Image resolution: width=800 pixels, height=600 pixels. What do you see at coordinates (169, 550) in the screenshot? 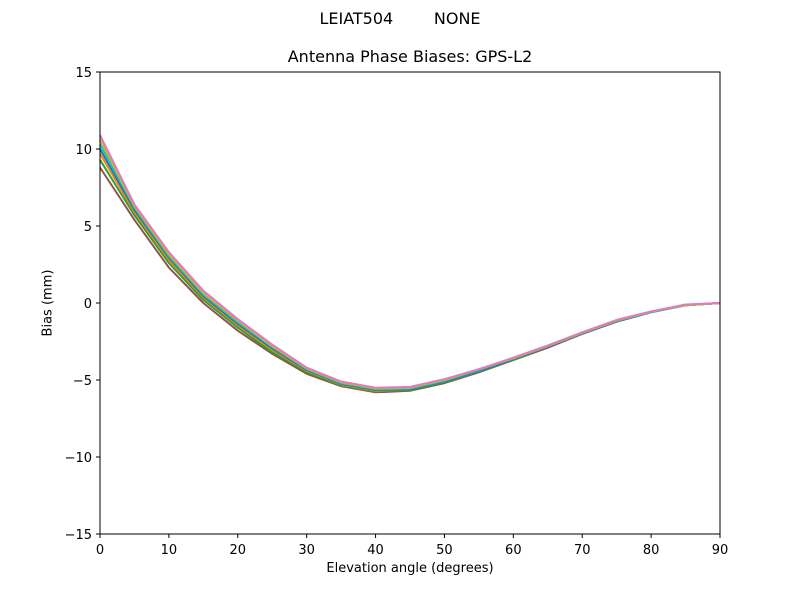
I see `x-tick-label: 10` at bounding box center [169, 550].